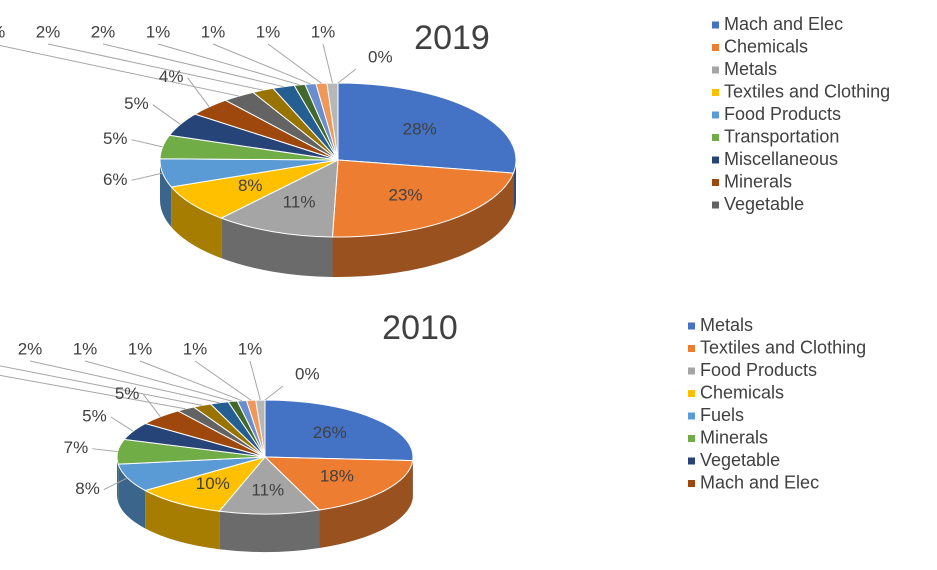 Image resolution: width=937 pixels, height=570 pixels. Describe the element at coordinates (452, 38) in the screenshot. I see `chart-title: 2019` at that location.